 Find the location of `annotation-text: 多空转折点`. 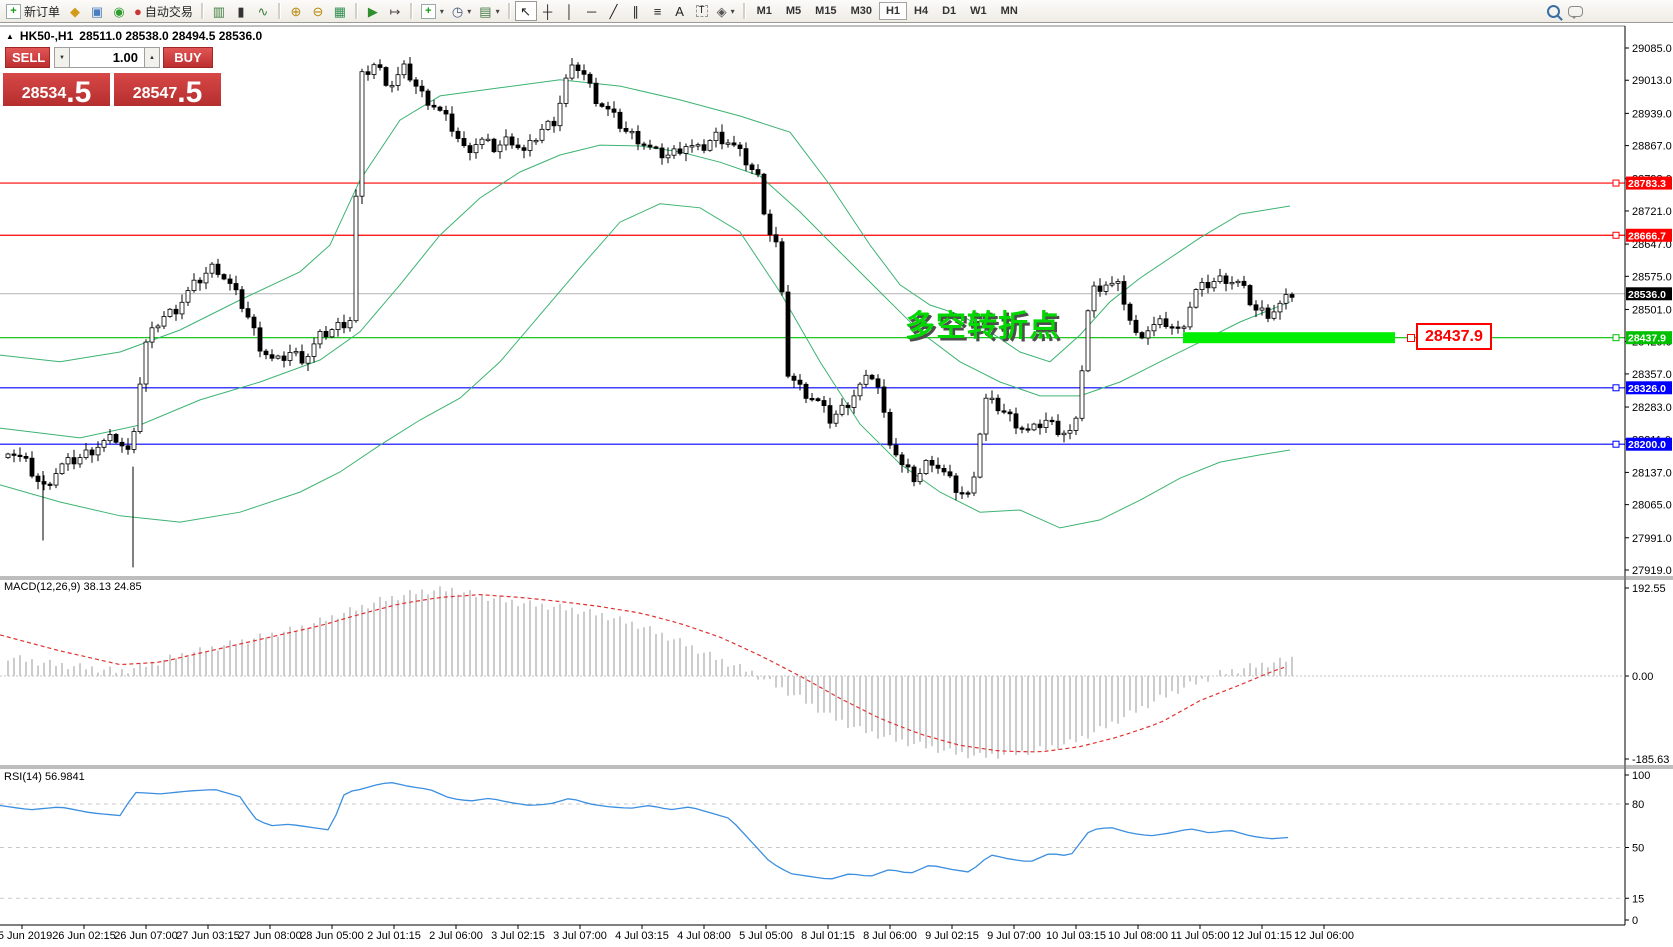

annotation-text: 多空转折点 is located at coordinates (982, 326).